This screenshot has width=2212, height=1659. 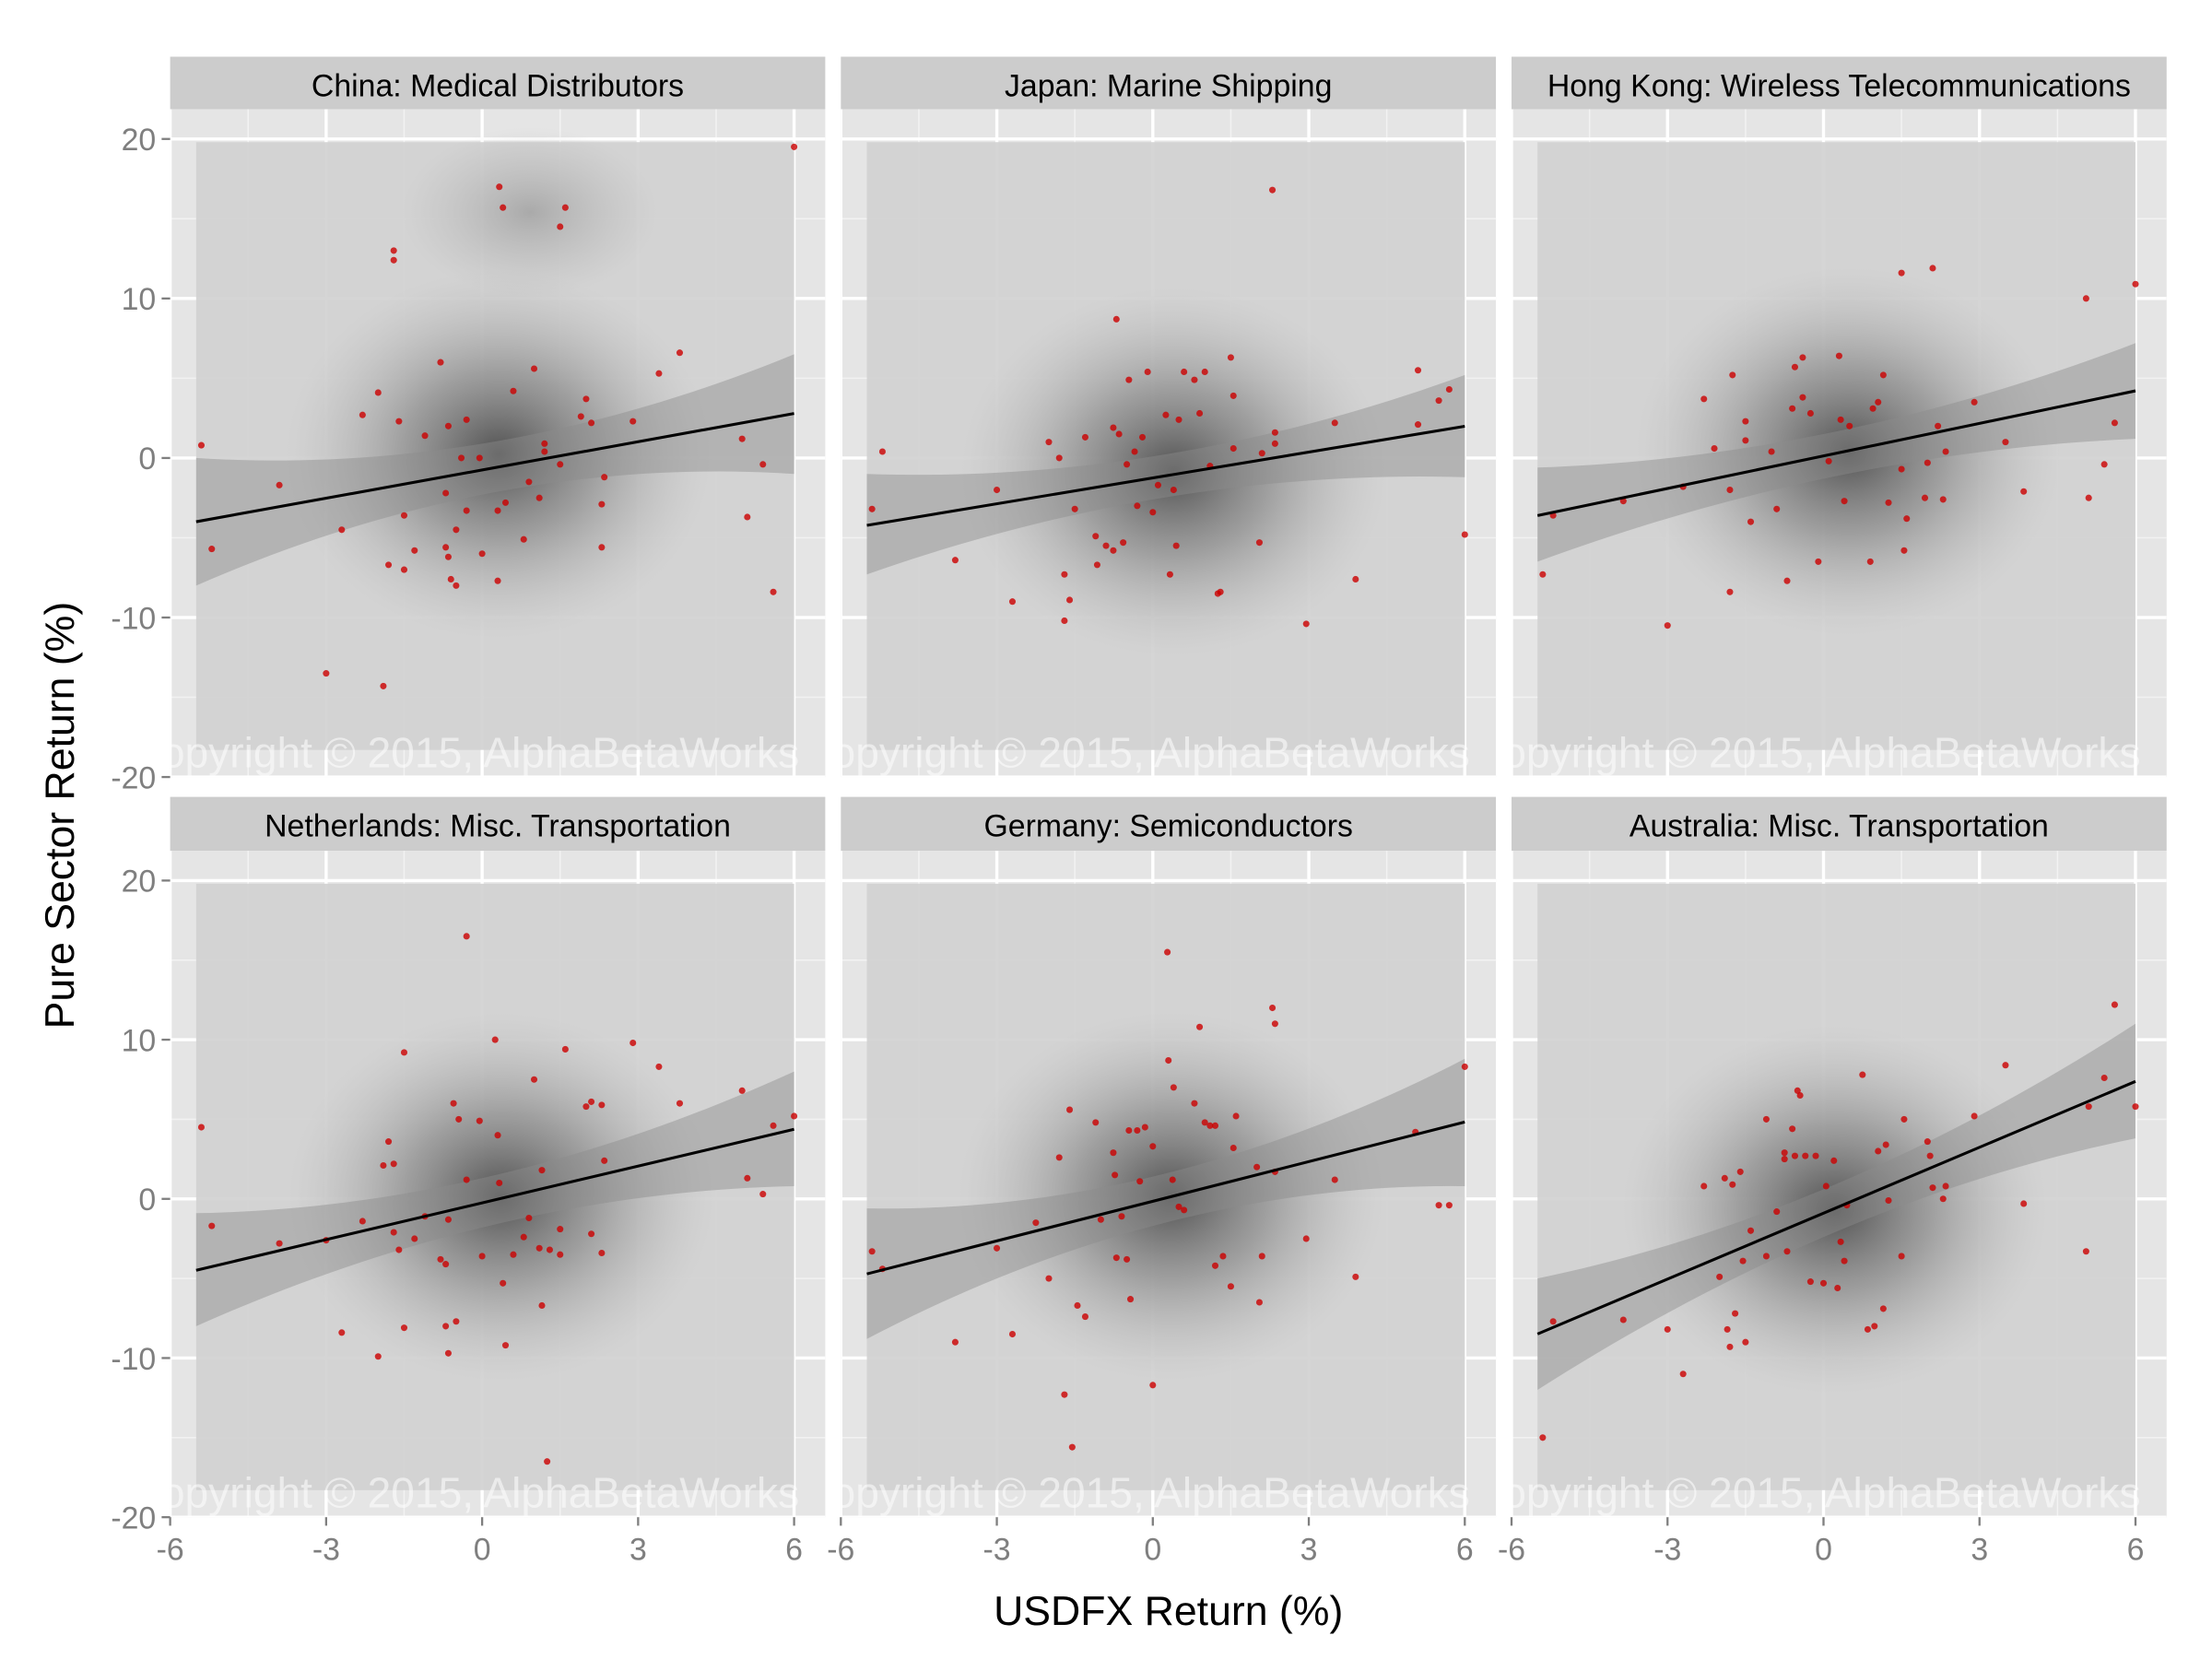 What do you see at coordinates (482, 1549) in the screenshot?
I see `x-tick-label: 0` at bounding box center [482, 1549].